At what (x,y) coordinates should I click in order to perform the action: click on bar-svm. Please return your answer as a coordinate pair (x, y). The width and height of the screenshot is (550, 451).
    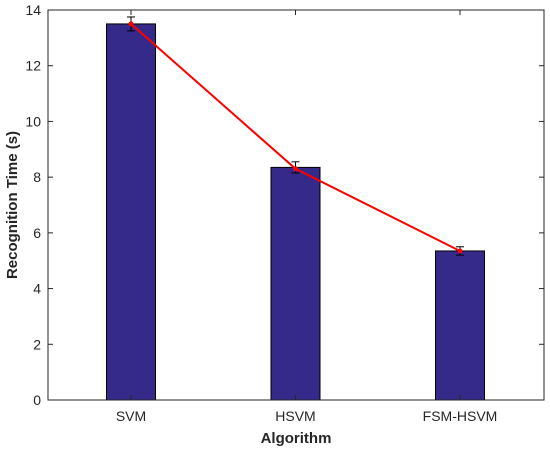
    Looking at the image, I should click on (131, 212).